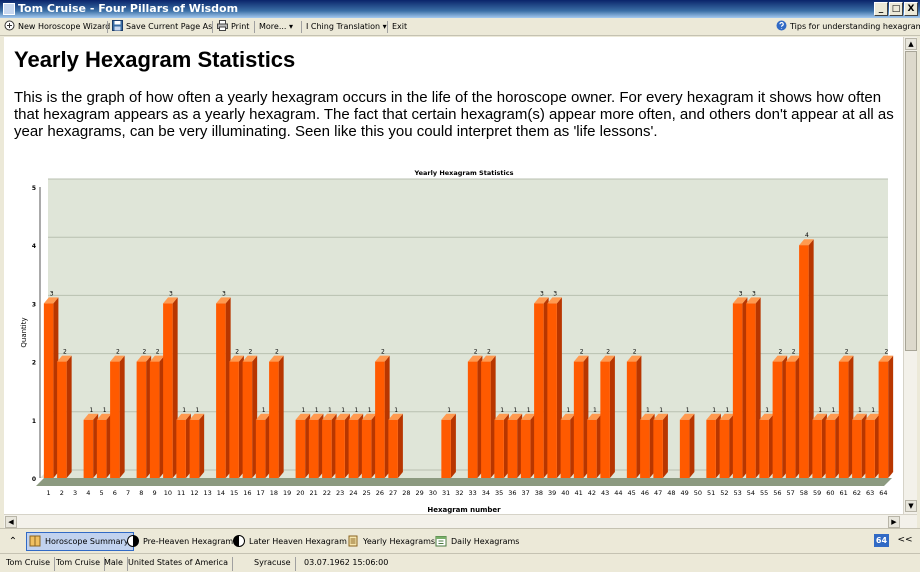 The height and width of the screenshot is (572, 920). What do you see at coordinates (80, 541) in the screenshot?
I see `tab-horoscope-summary: Horoscope Summary` at bounding box center [80, 541].